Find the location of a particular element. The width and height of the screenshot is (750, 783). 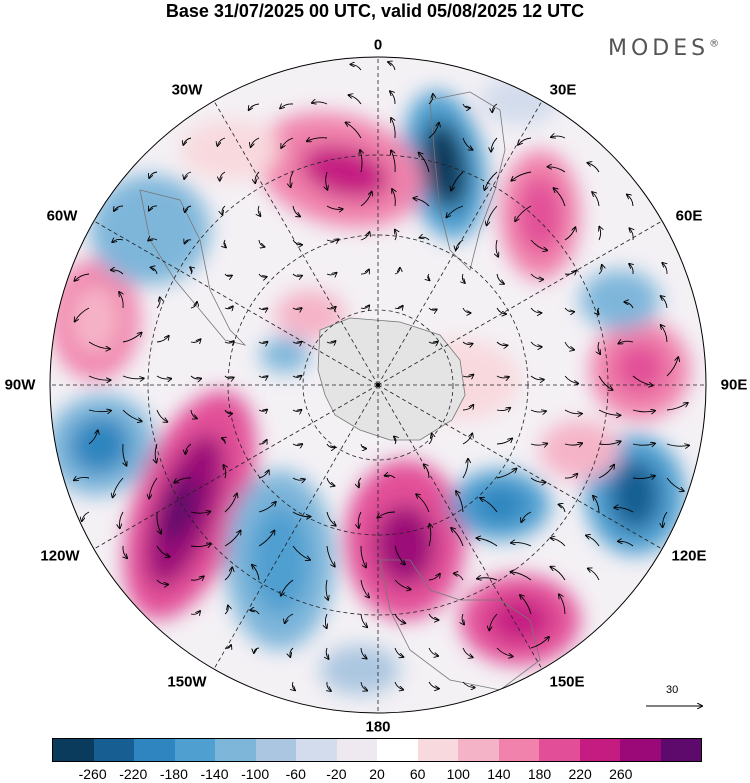

latitude-circle is located at coordinates (378, 385).